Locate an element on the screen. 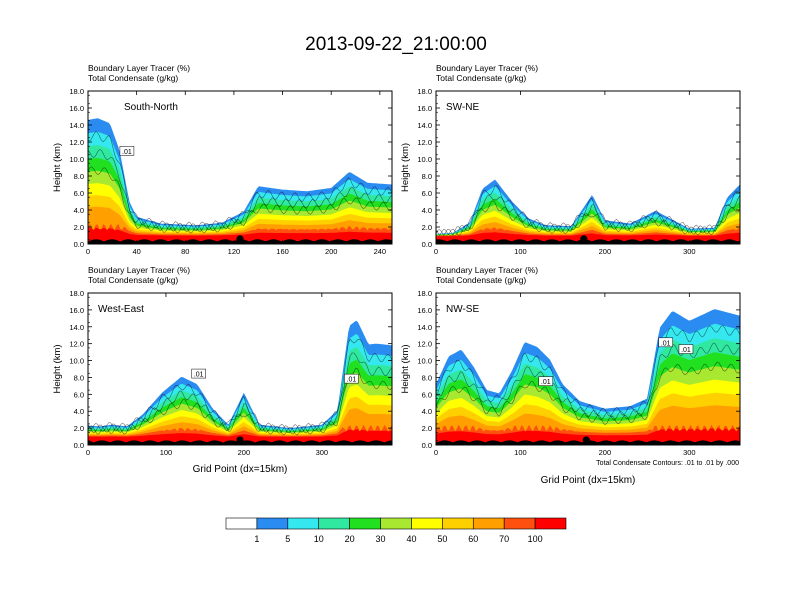 This screenshot has height=612, width=792. panel-name: SW-NE is located at coordinates (462, 107).